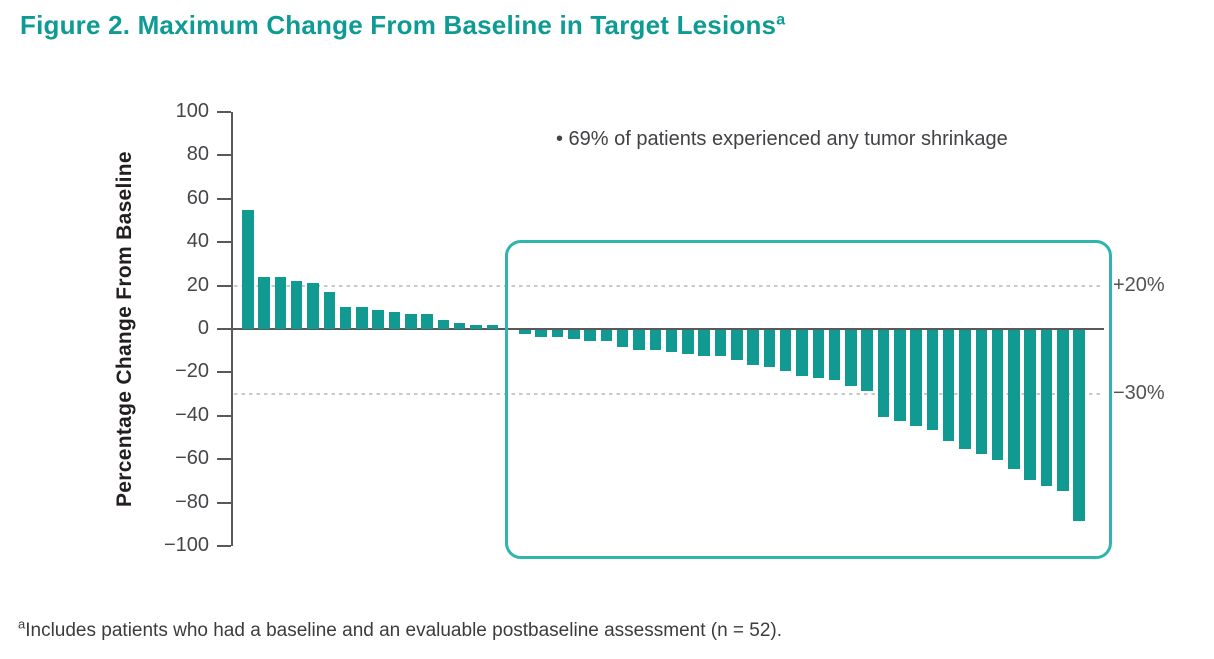  Describe the element at coordinates (667, 329) in the screenshot. I see `zero-line` at that location.